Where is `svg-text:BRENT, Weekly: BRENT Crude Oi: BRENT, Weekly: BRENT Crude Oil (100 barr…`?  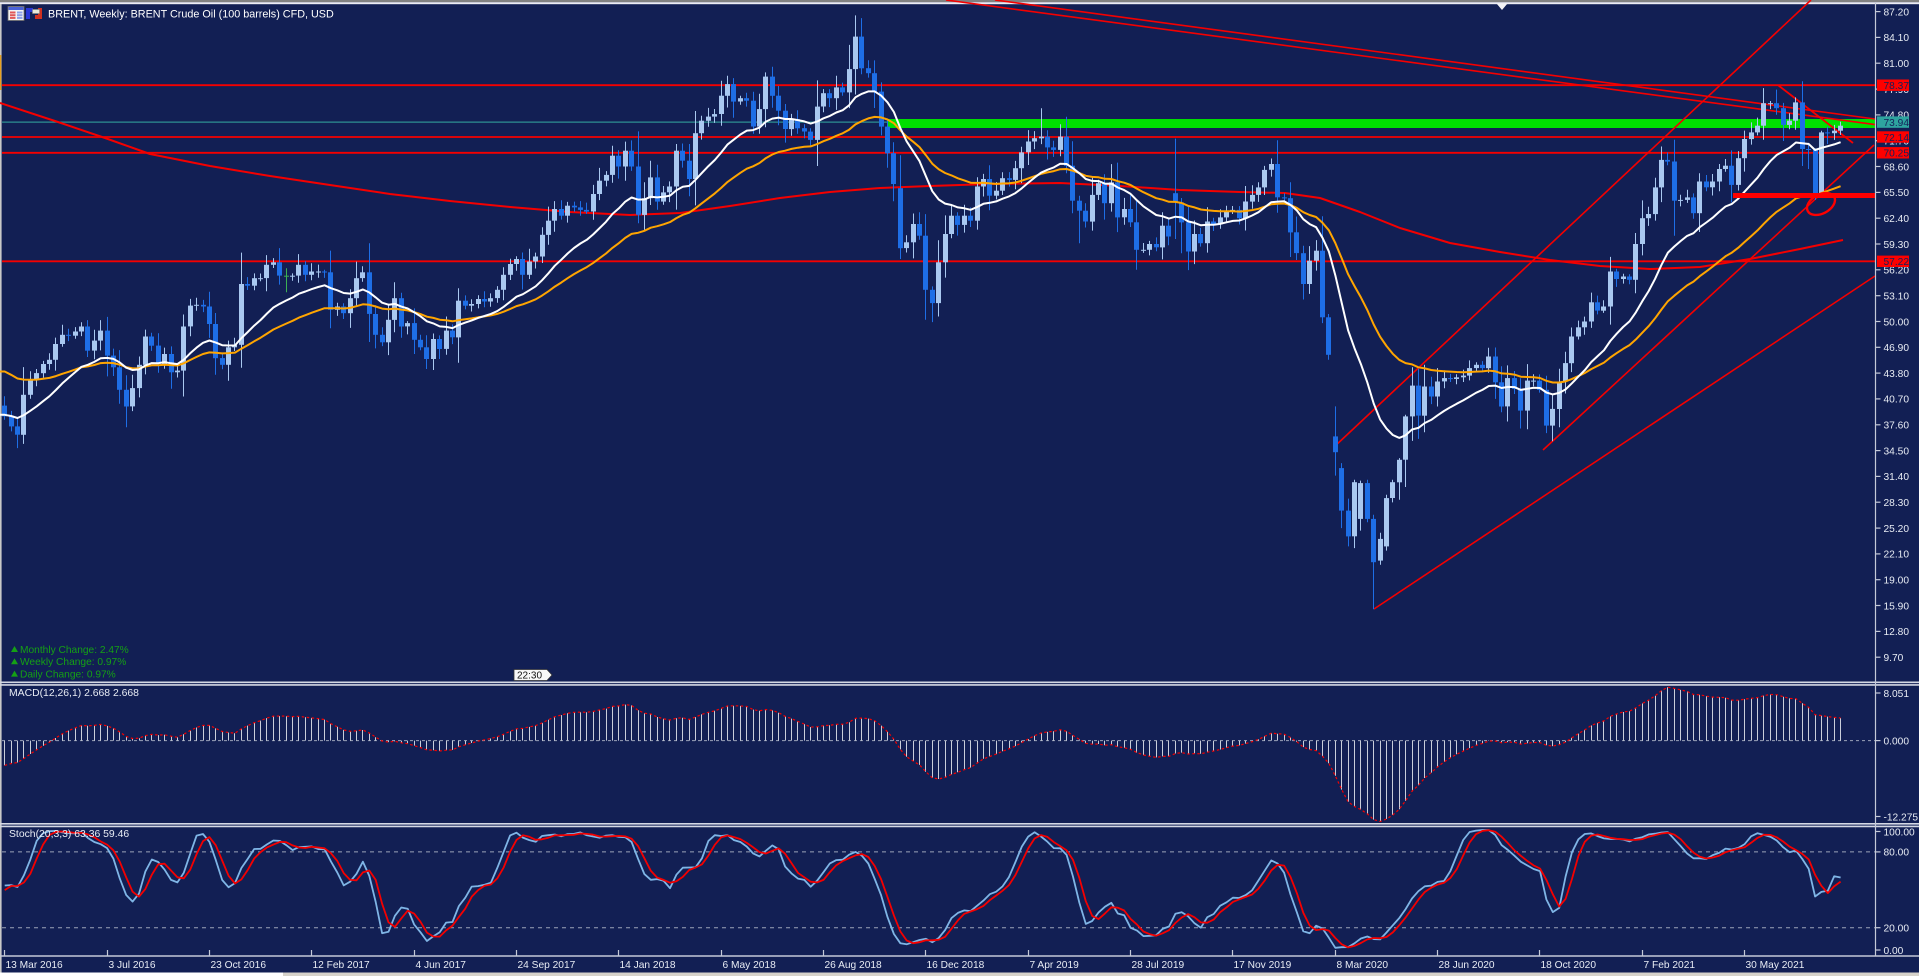 svg-text:BRENT, Weekly: BRENT Crude Oi: BRENT, Weekly: BRENT Crude Oil (100 barr… is located at coordinates (191, 15).